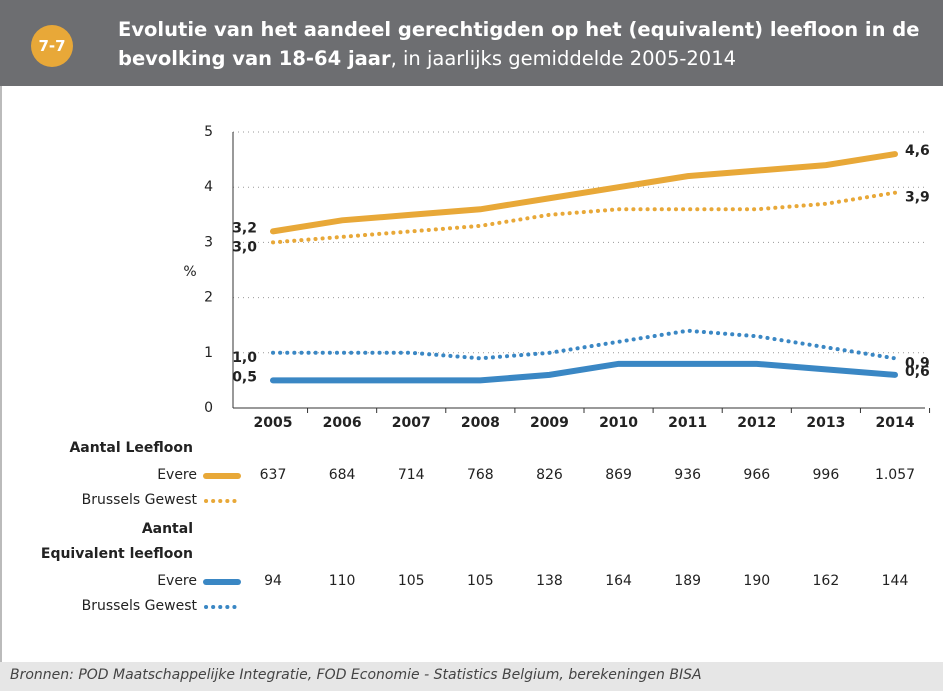 This screenshot has height=691, width=943. I want to click on table-cell: 94, so click(273, 581).